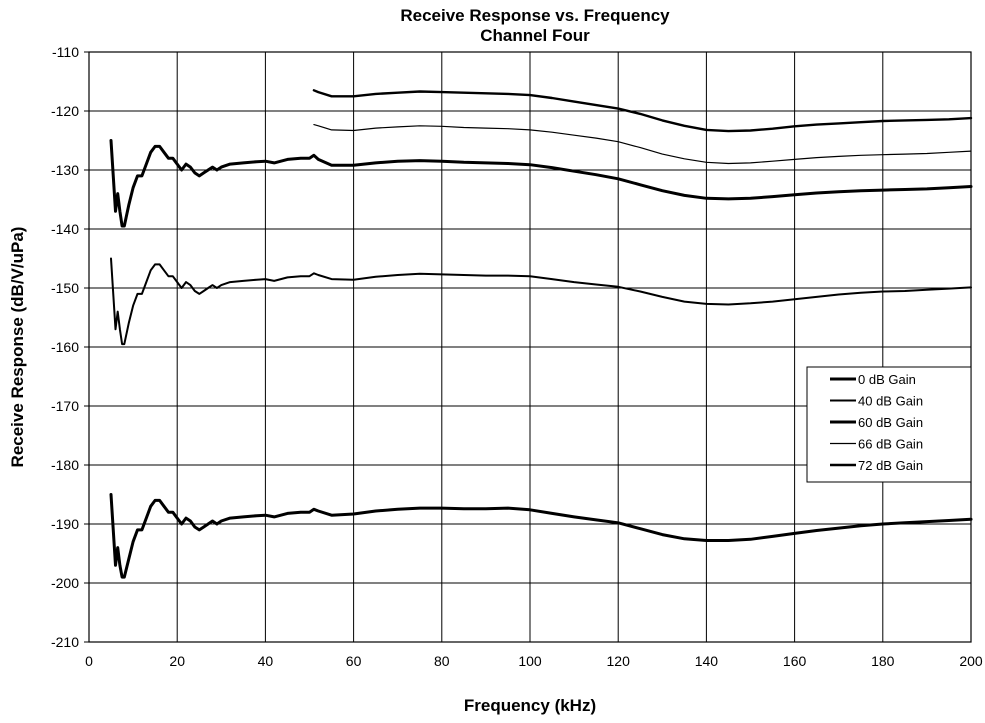 This screenshot has width=985, height=723. I want to click on legend-label: 60 dB Gain, so click(890, 422).